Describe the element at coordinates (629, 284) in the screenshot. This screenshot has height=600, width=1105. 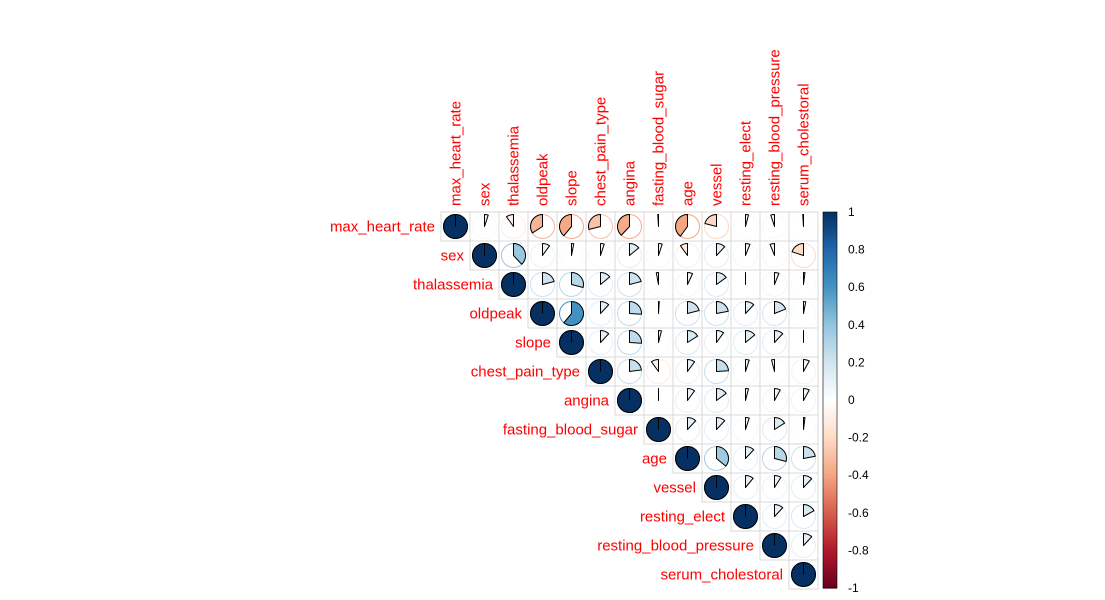
I see `pie-thalassemia-angina` at that location.